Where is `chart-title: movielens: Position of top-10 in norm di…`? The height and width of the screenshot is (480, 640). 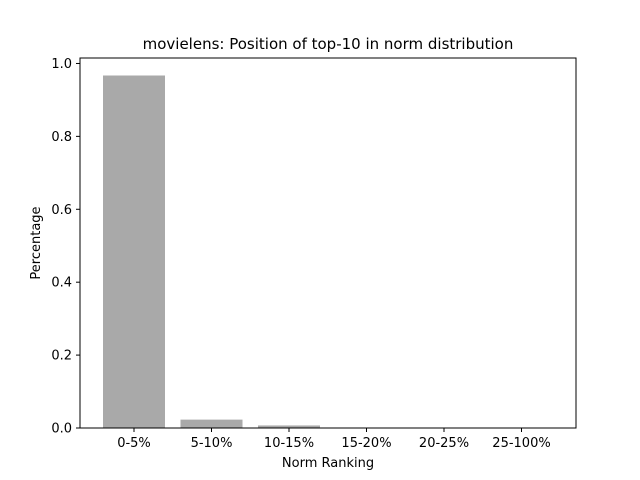
chart-title: movielens: Position of top-10 in norm di… is located at coordinates (328, 44).